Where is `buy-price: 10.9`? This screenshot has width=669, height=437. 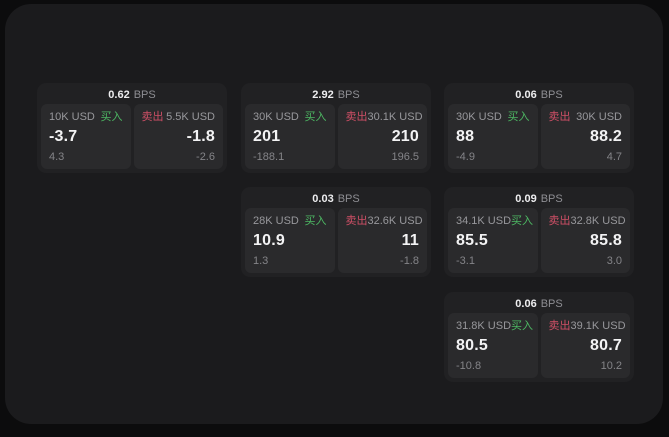 buy-price: 10.9 is located at coordinates (269, 240).